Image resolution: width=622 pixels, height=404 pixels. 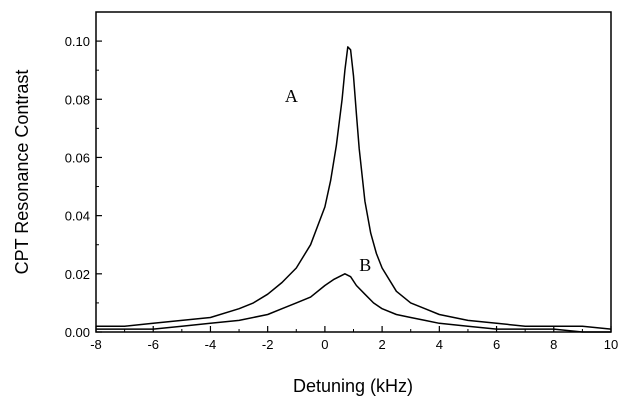 What do you see at coordinates (22, 172) in the screenshot?
I see `y-axis-label: CPT Resonance Contrast` at bounding box center [22, 172].